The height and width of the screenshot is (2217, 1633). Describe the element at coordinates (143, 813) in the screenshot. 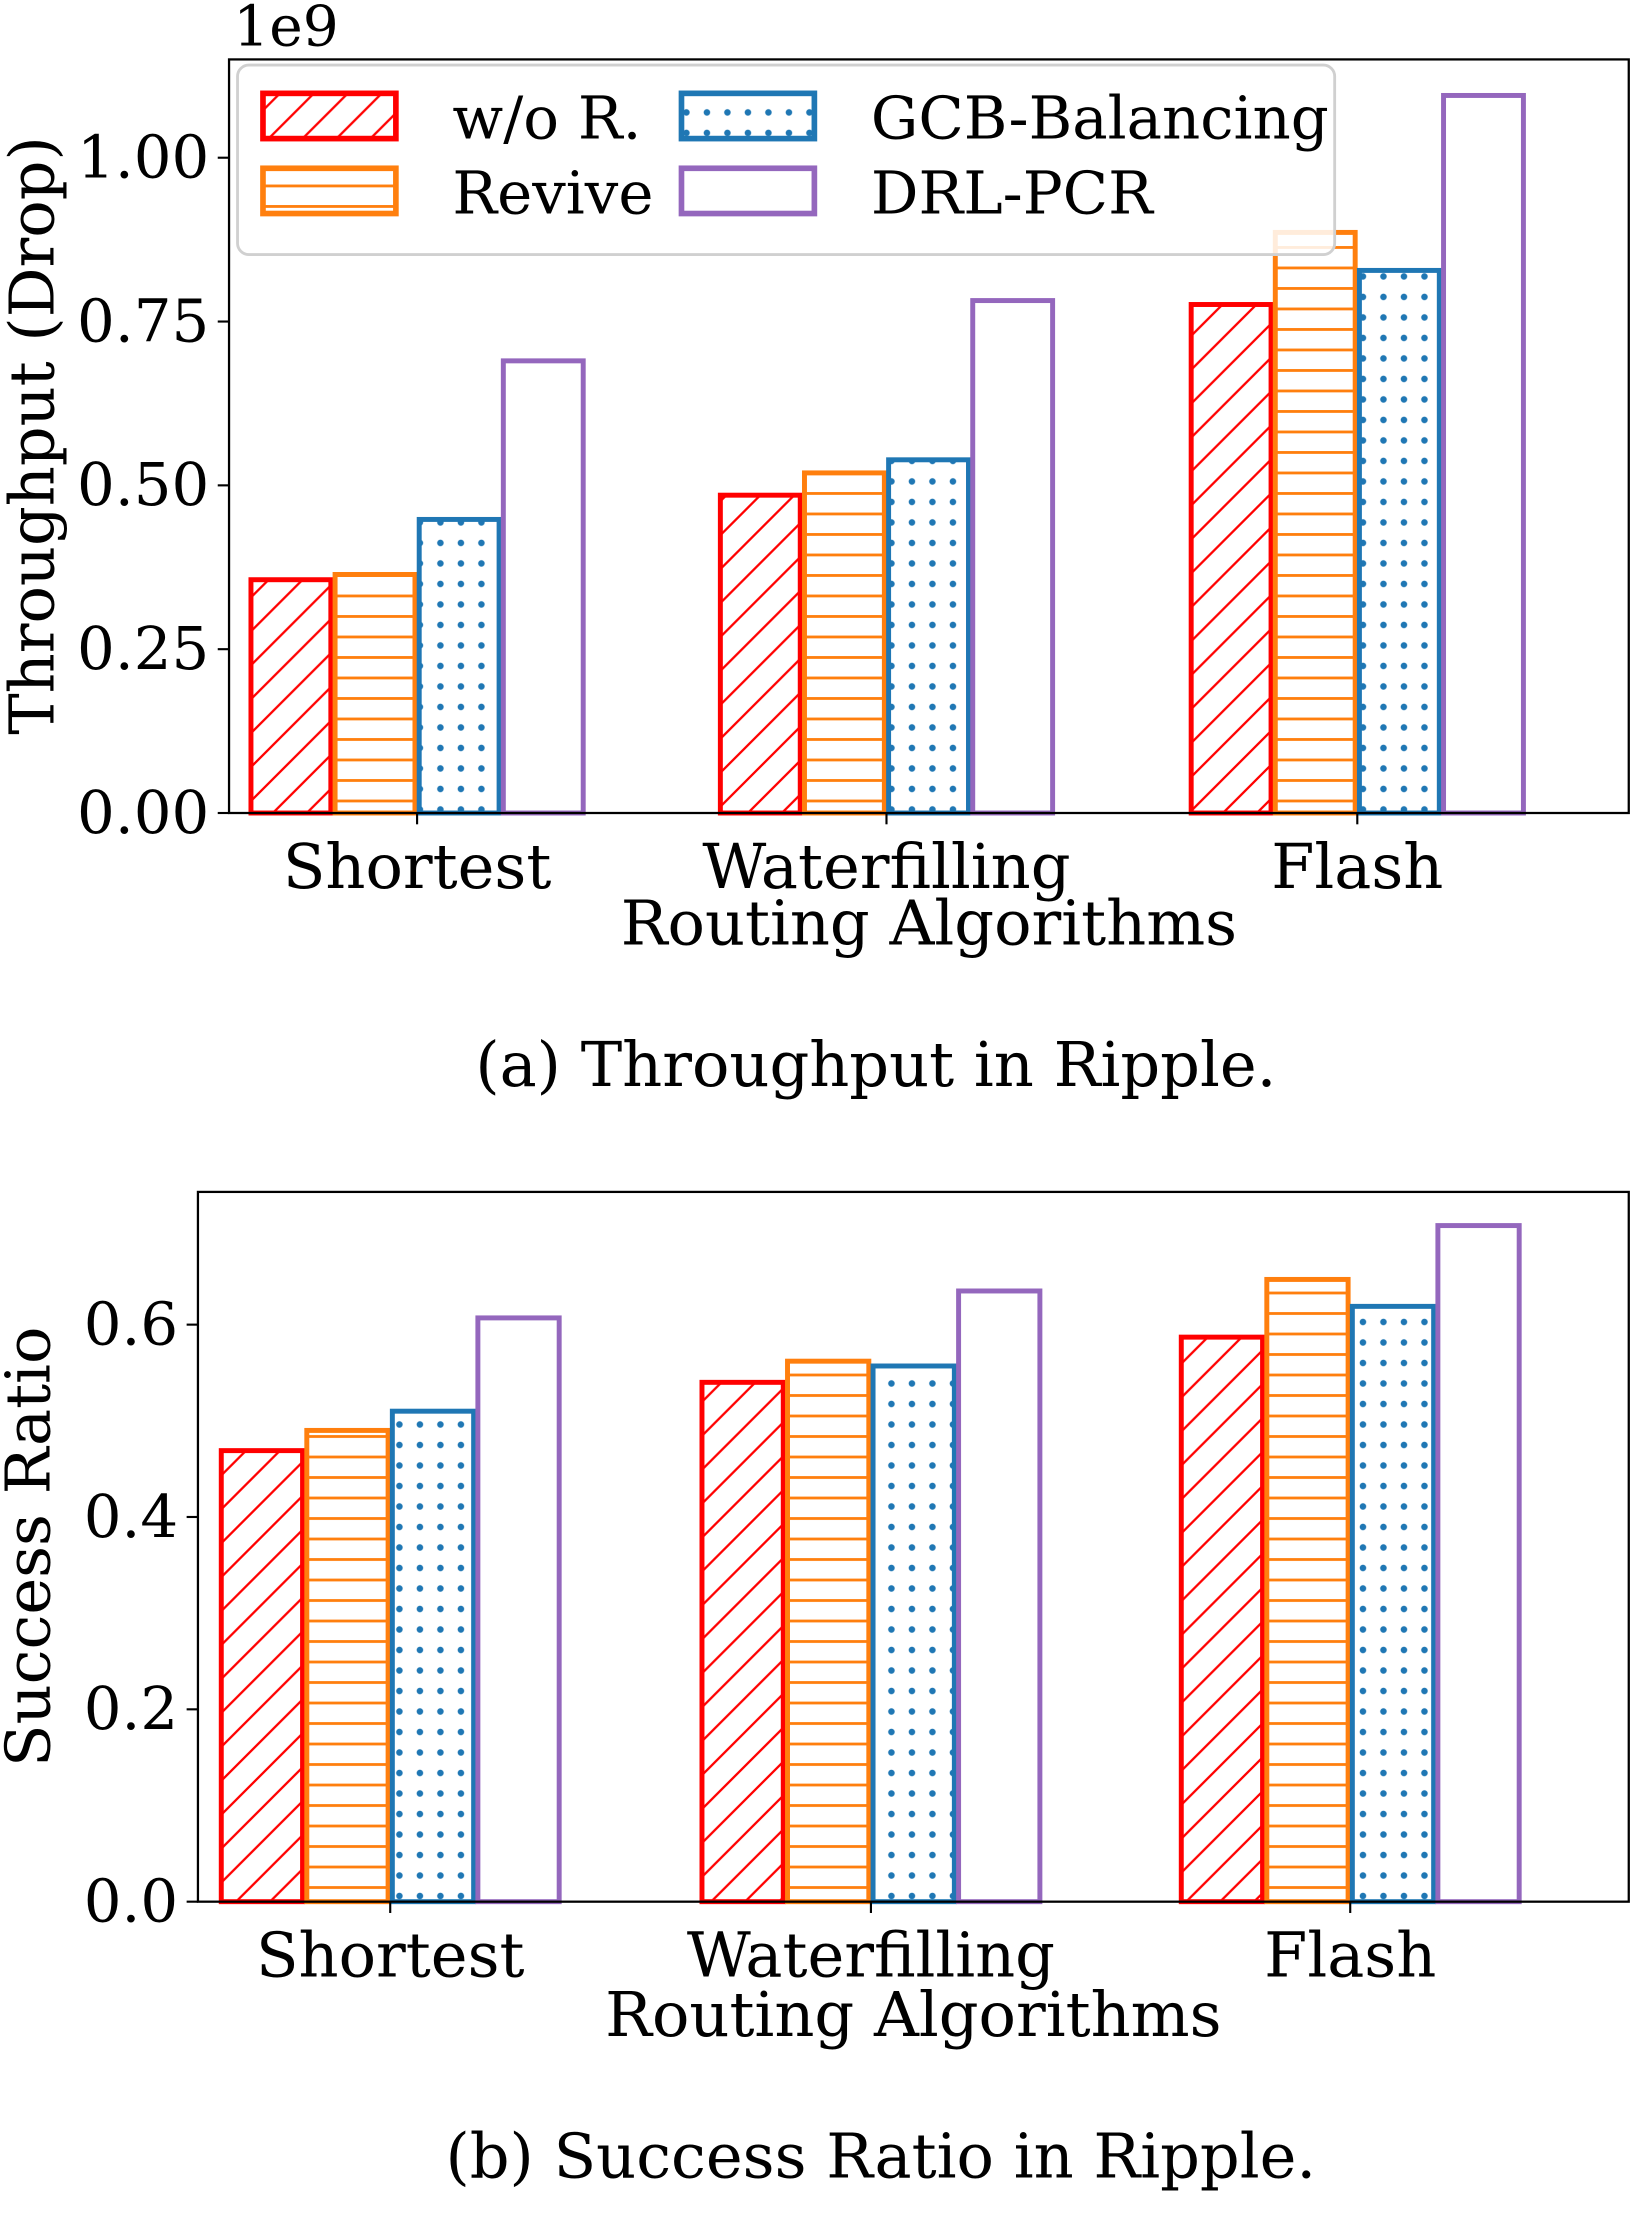

I see `y-tick-label: 0.00` at that location.